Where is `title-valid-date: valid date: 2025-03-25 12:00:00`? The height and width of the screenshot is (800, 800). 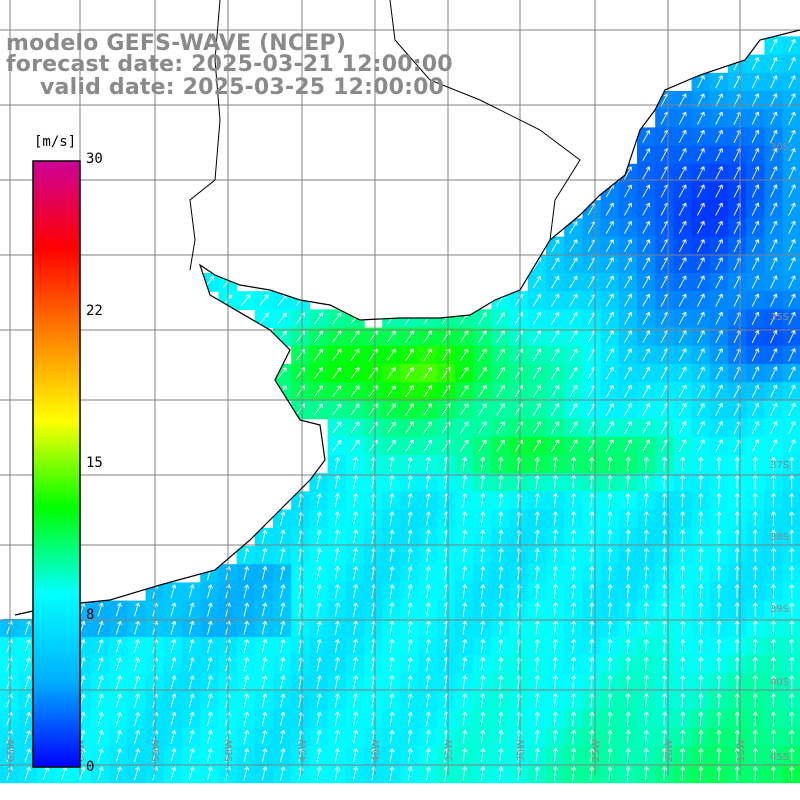
title-valid-date: valid date: 2025-03-25 12:00:00 is located at coordinates (242, 87).